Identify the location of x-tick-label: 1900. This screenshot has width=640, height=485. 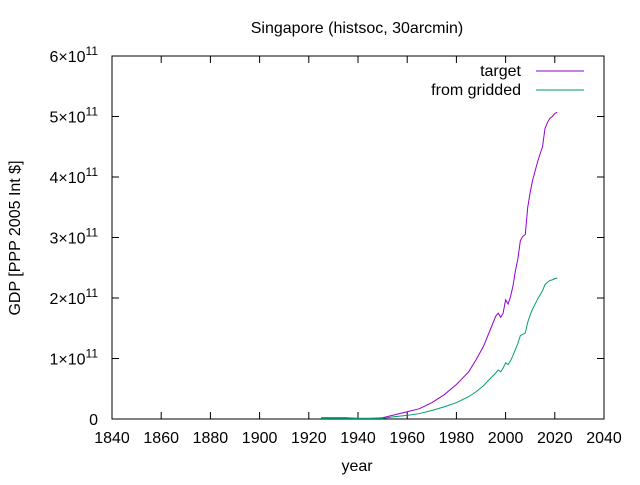
(260, 438).